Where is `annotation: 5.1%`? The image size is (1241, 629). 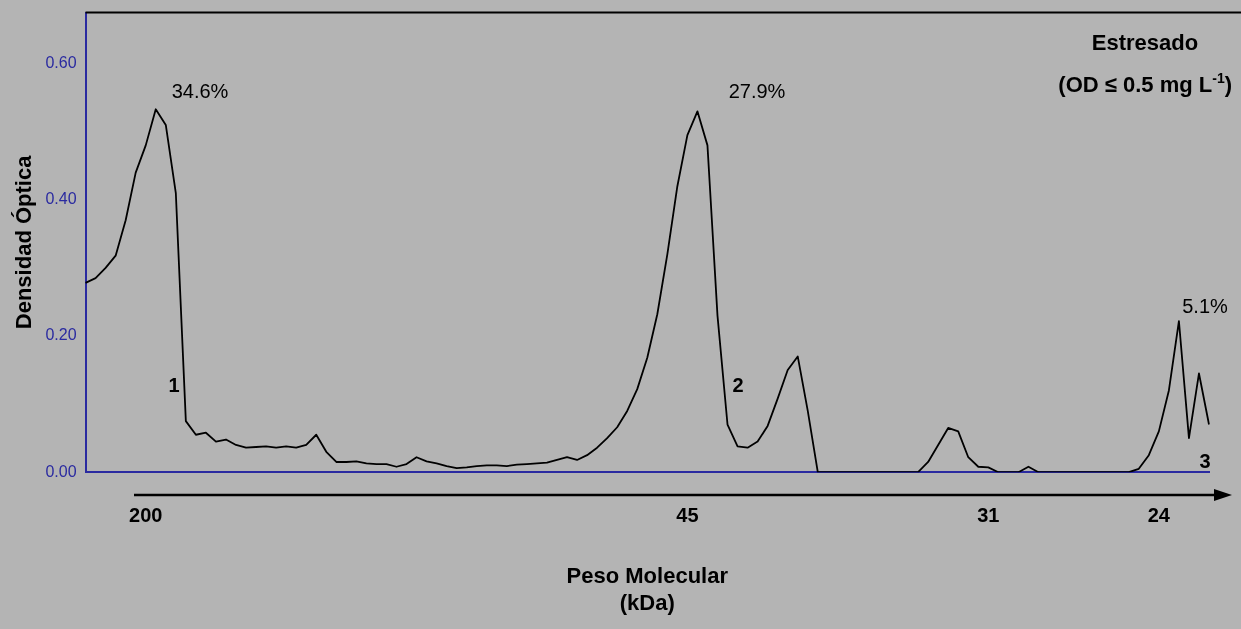 annotation: 5.1% is located at coordinates (1205, 305).